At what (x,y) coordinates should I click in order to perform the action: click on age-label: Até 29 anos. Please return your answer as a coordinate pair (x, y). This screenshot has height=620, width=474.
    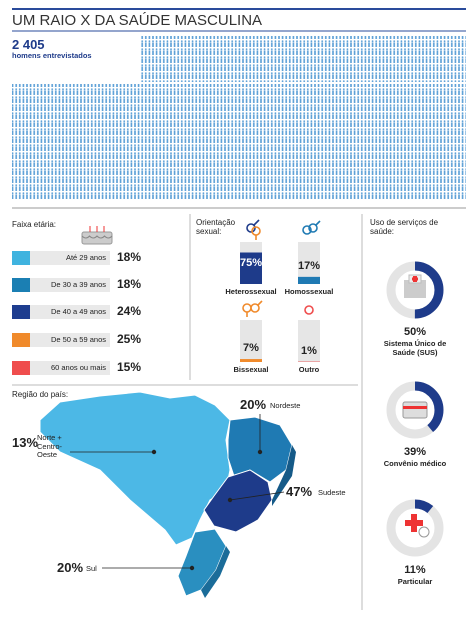
    Looking at the image, I should click on (85, 257).